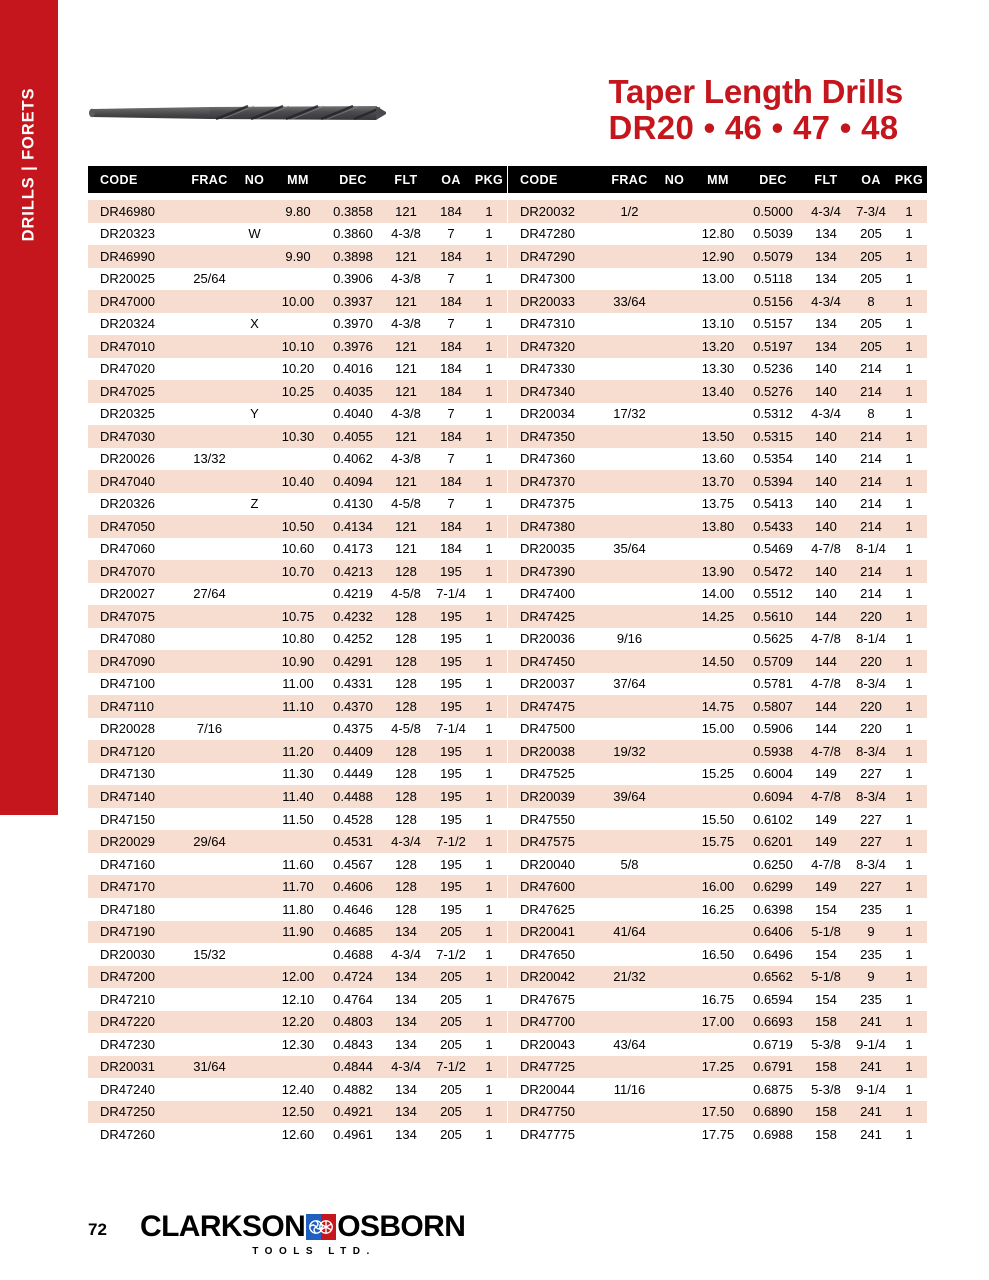 The image size is (989, 1280). What do you see at coordinates (451, 179) in the screenshot?
I see `column-header-oa: OA` at bounding box center [451, 179].